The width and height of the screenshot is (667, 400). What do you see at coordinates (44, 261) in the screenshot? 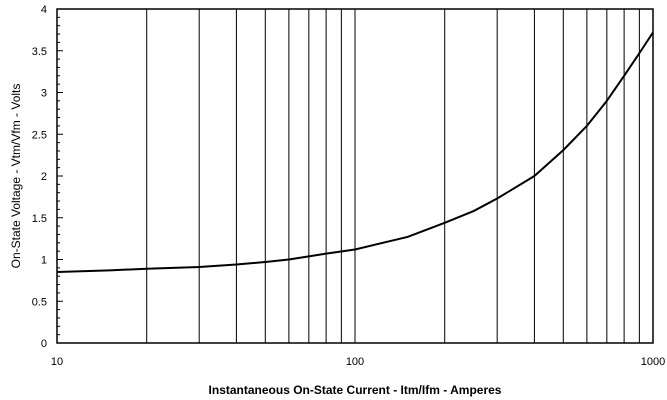
I see `y-tick-label: 1` at bounding box center [44, 261].